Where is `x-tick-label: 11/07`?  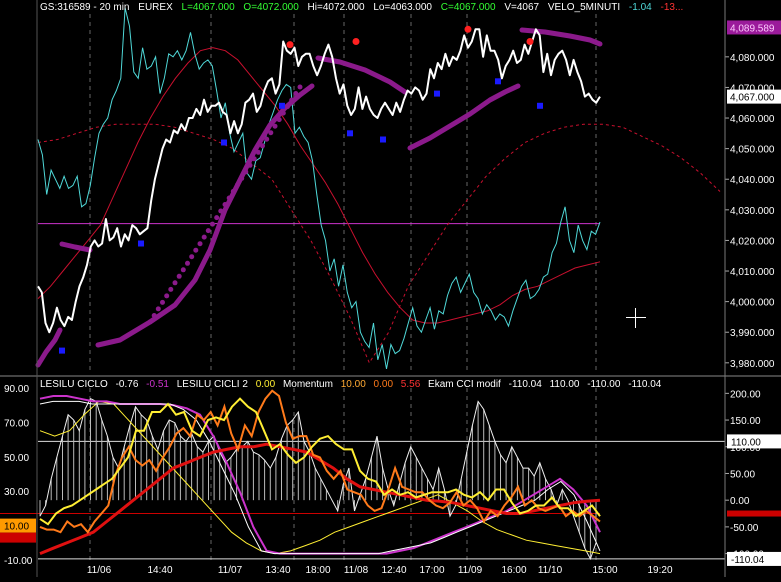
x-tick-label: 11/07 is located at coordinates (230, 570).